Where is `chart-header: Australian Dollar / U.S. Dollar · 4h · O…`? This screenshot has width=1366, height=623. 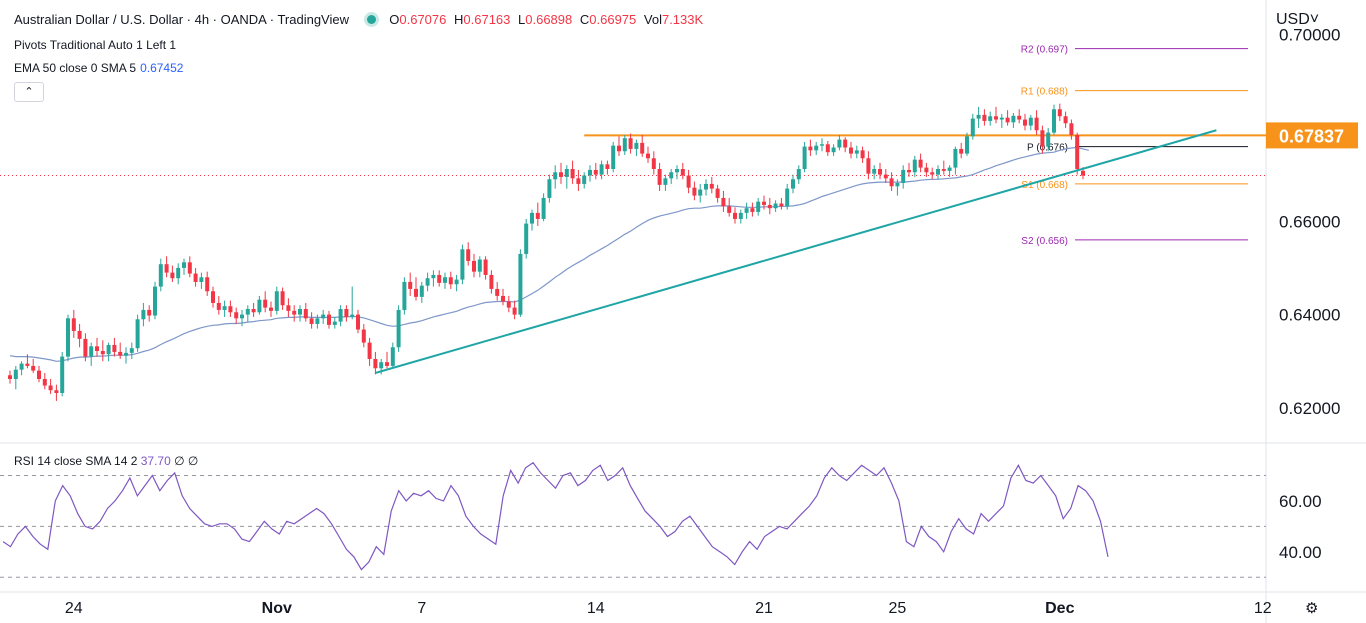 chart-header: Australian Dollar / U.S. Dollar · 4h · O… is located at coordinates (360, 19).